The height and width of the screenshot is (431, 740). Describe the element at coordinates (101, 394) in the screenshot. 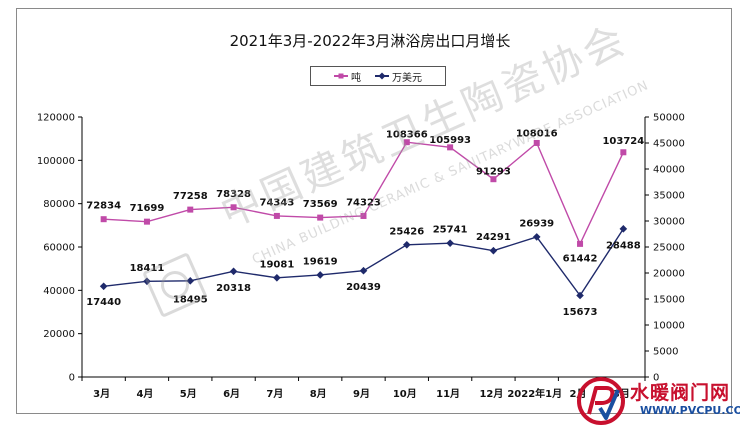

I see `x-tick-label: 3月` at that location.